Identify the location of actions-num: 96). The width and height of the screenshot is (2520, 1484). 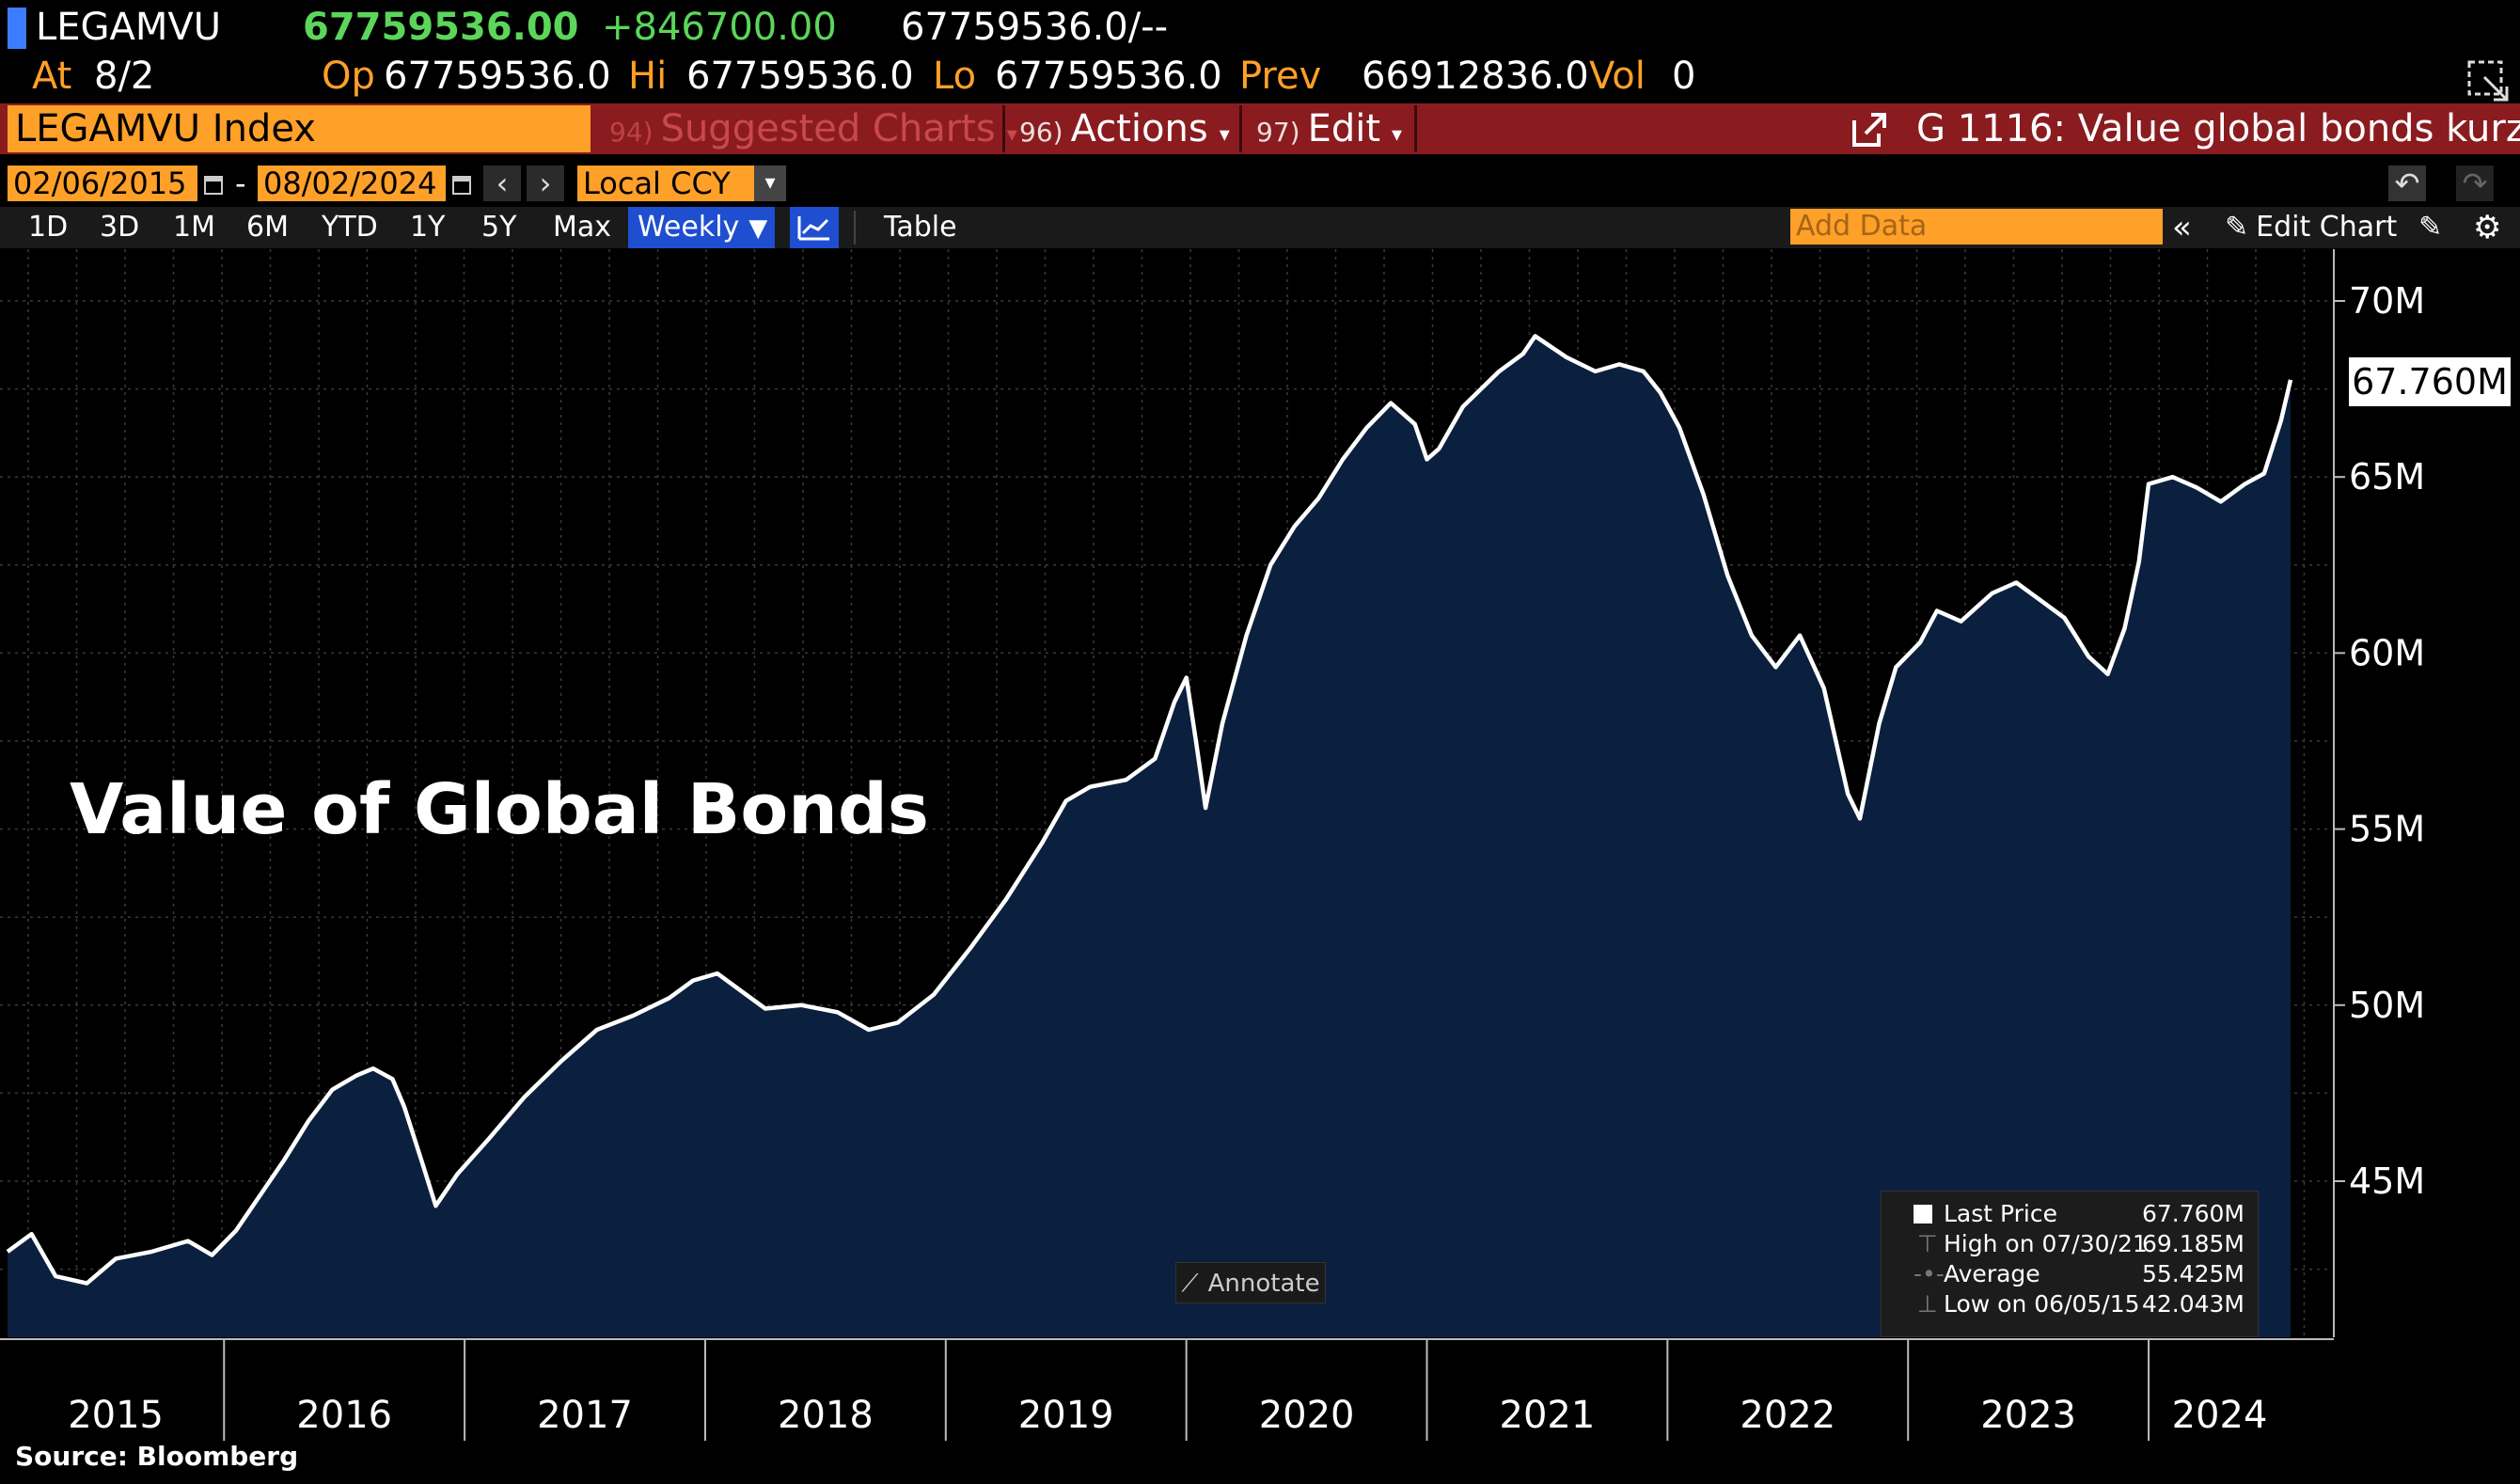
(1041, 132).